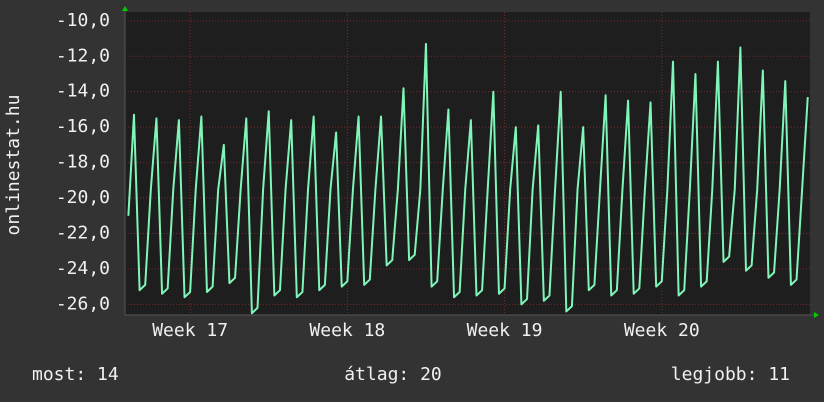 The height and width of the screenshot is (402, 824). What do you see at coordinates (83, 197) in the screenshot?
I see `y-tick-label: -20,0` at bounding box center [83, 197].